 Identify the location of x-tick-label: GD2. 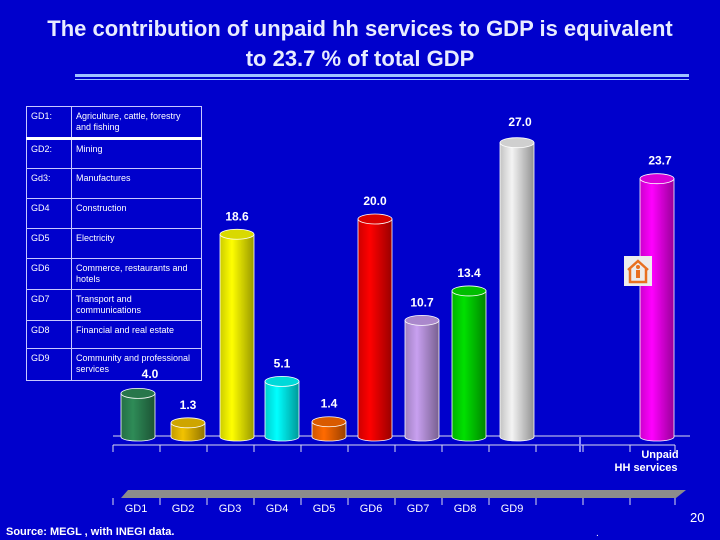
(183, 509).